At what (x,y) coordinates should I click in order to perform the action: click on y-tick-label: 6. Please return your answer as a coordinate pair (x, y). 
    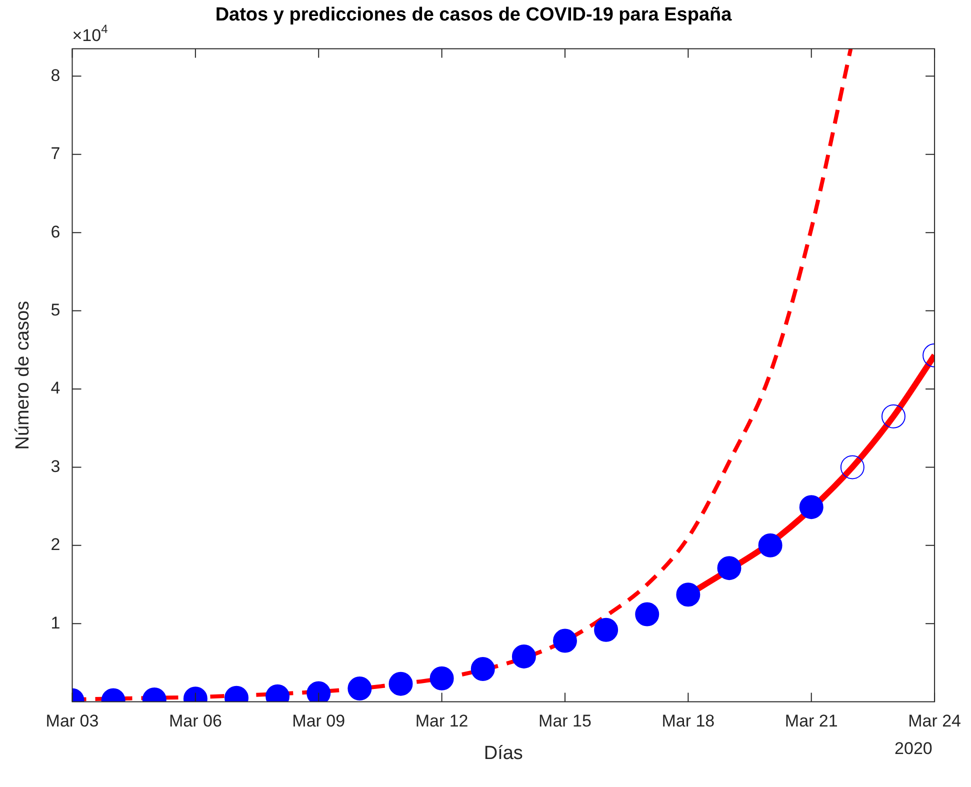
    Looking at the image, I should click on (55, 232).